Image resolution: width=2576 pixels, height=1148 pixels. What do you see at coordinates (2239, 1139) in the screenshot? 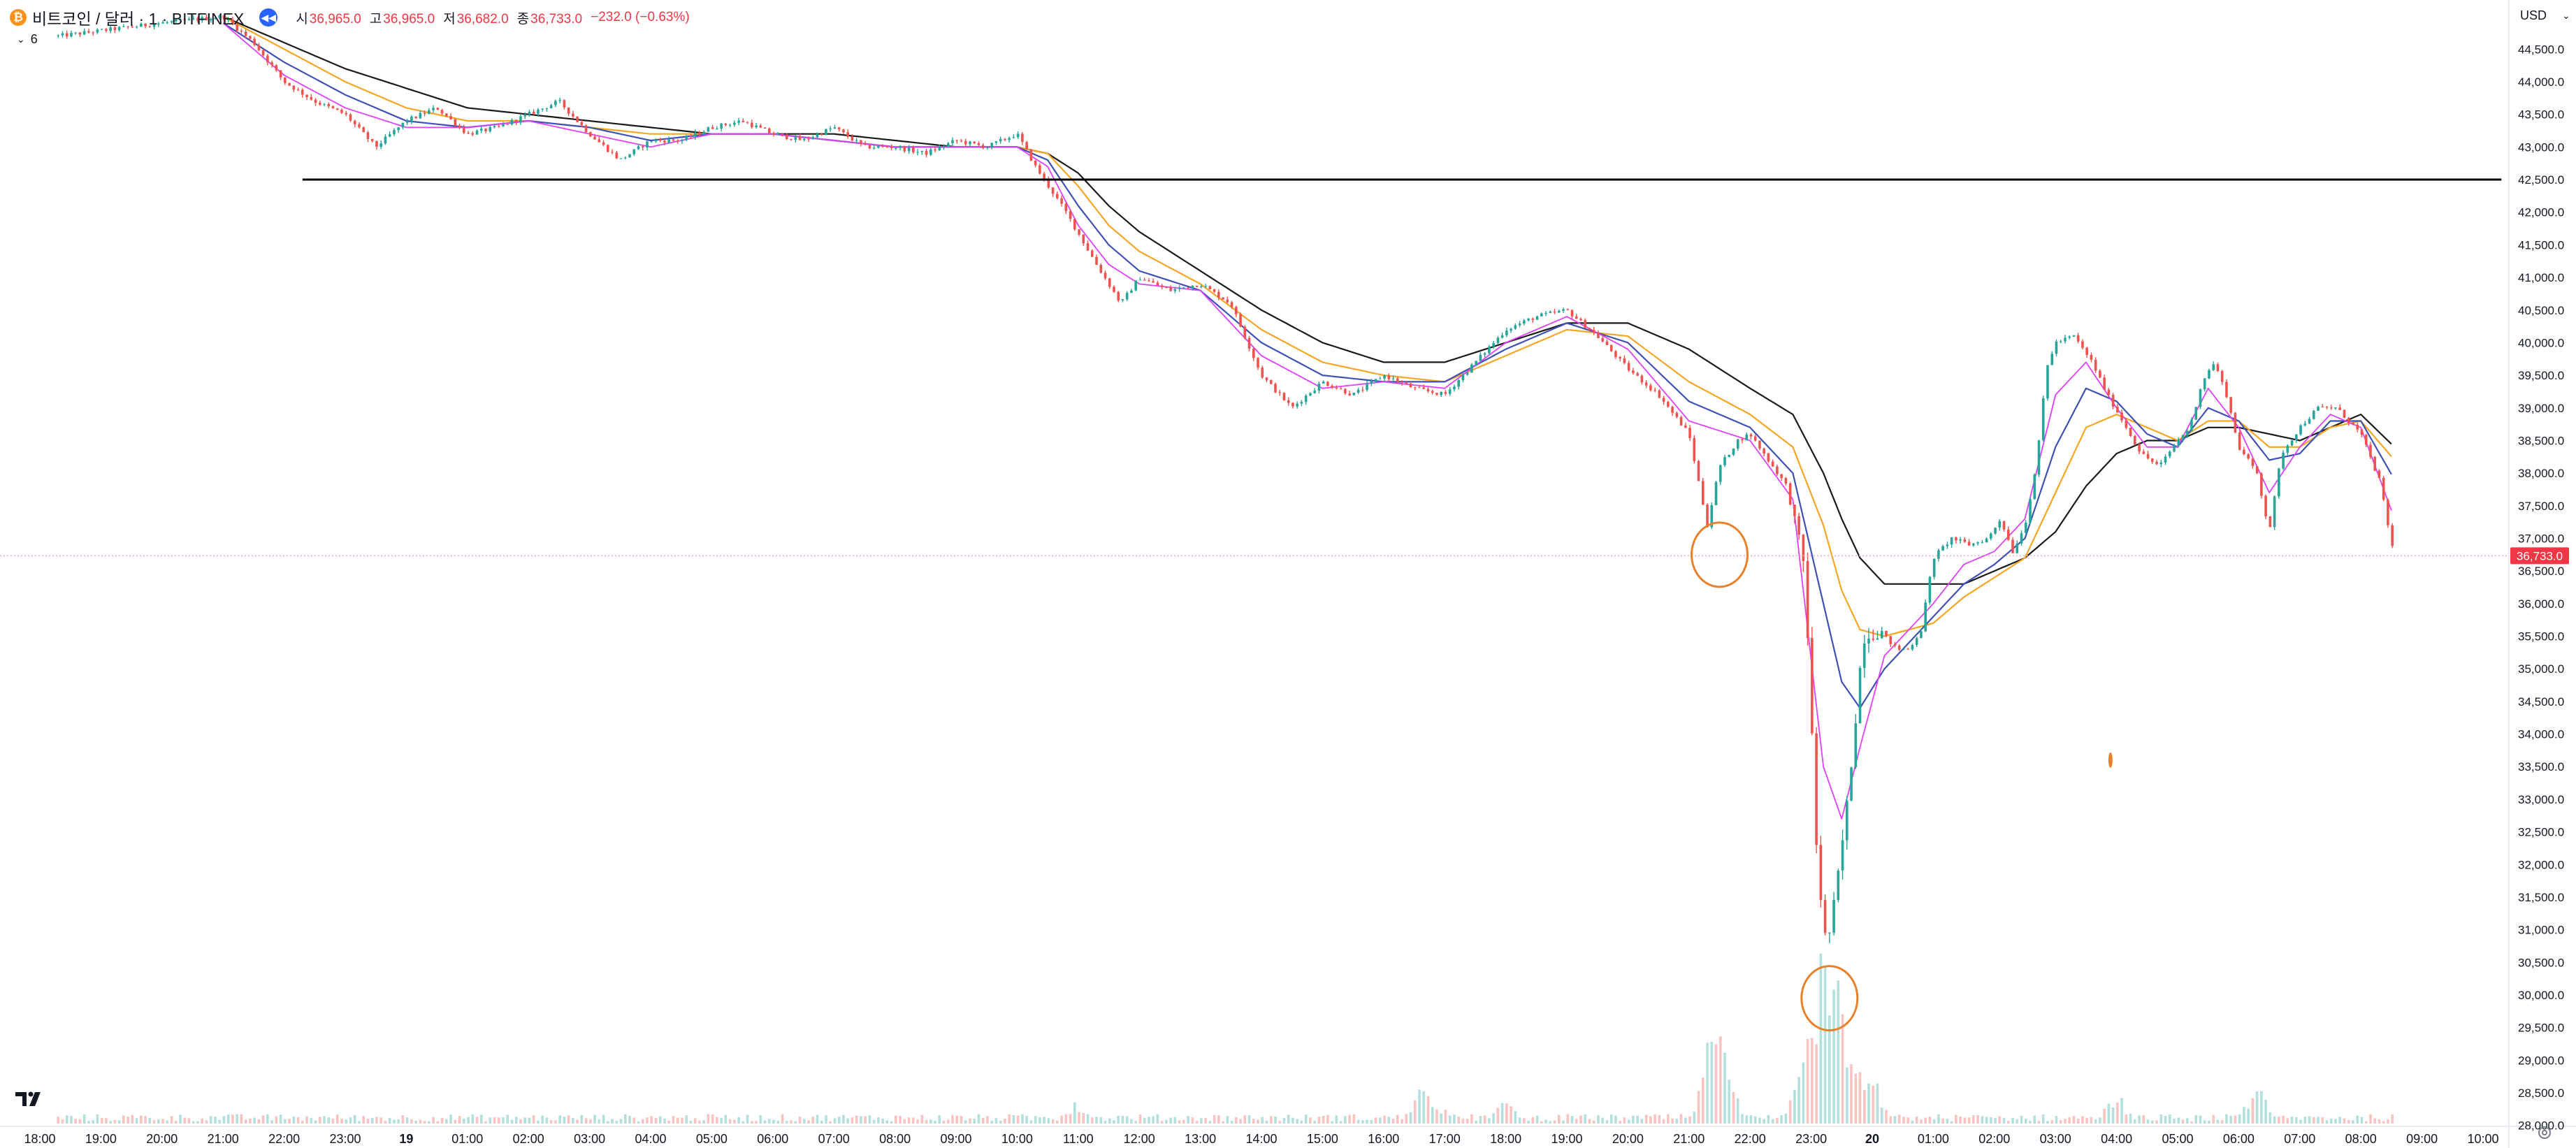
I see `x-tick-label: 06:00` at bounding box center [2239, 1139].